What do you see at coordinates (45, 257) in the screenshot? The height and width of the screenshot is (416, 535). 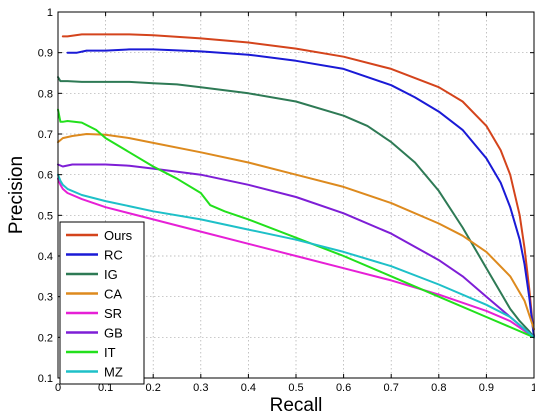 I see `y-tick-label-0-4: 0.4` at bounding box center [45, 257].